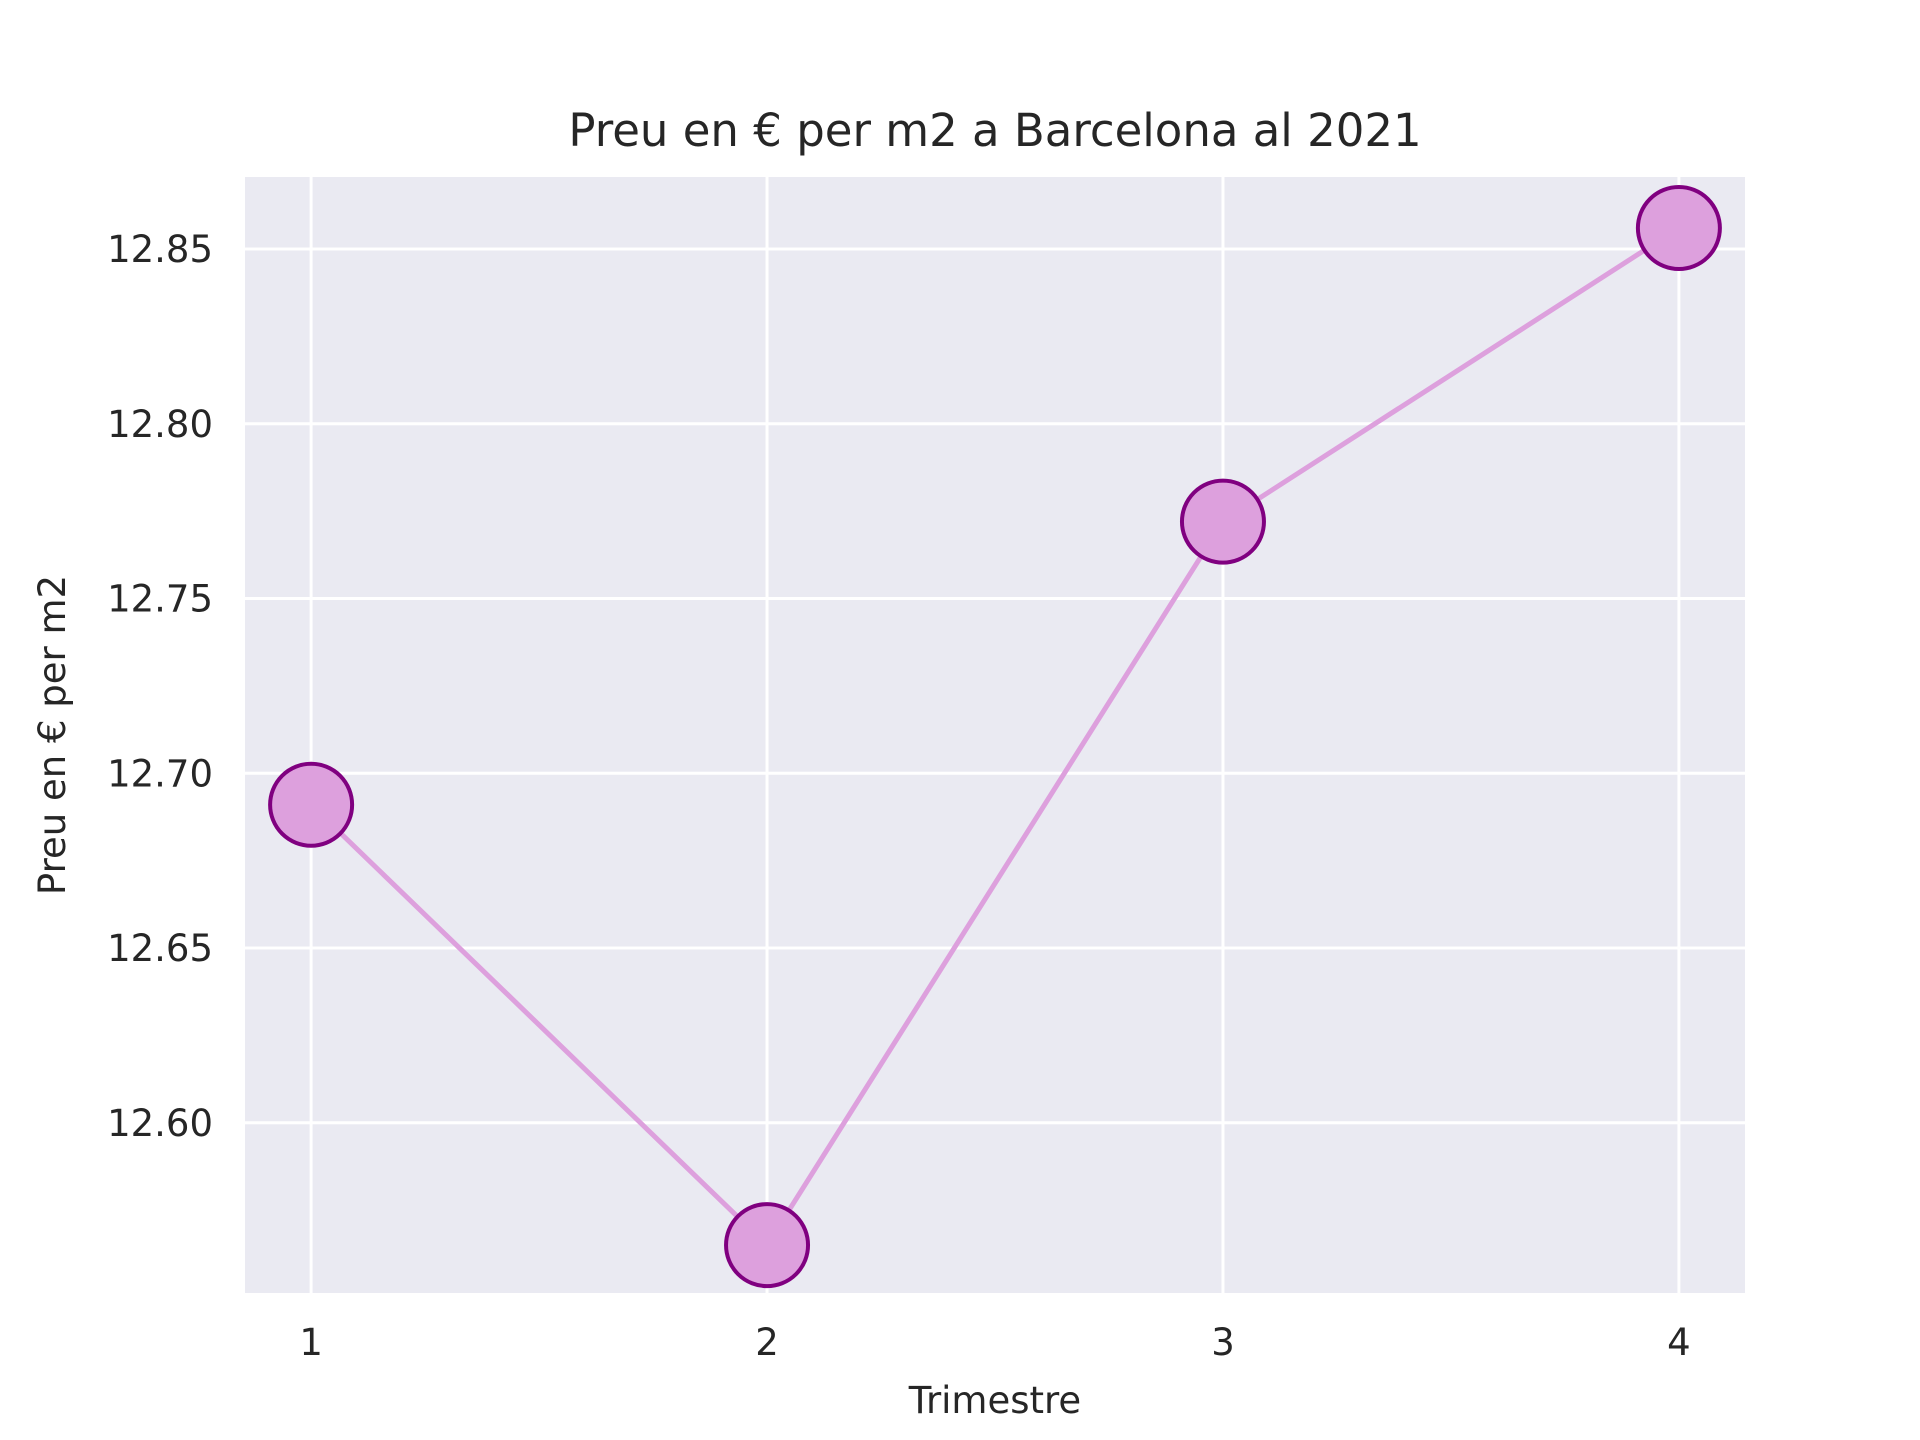 This screenshot has width=1920, height=1440. I want to click on y-axis-label: Preu en € per m2, so click(52, 735).